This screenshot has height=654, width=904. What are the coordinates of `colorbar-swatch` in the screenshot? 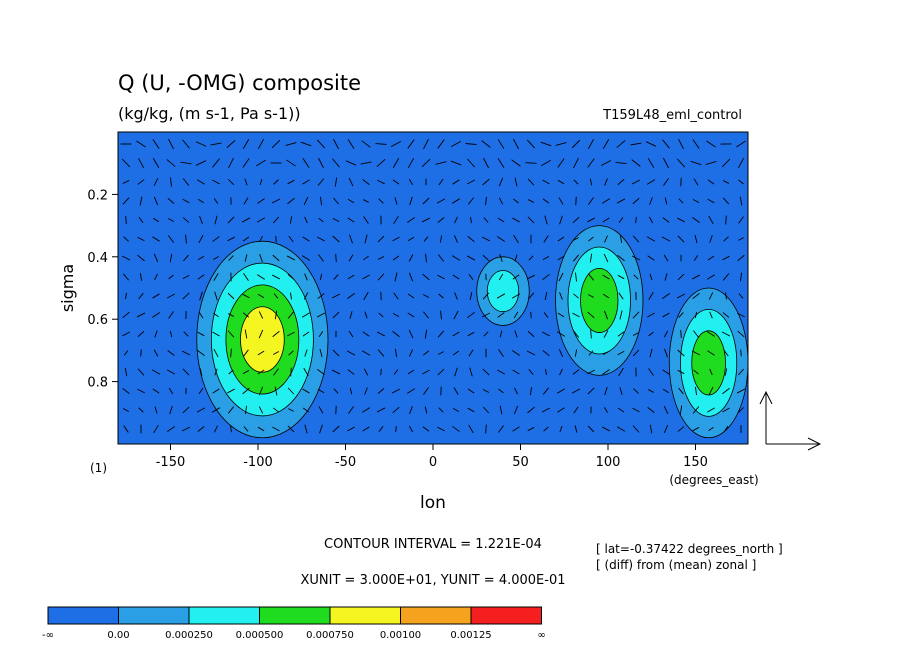 It's located at (154, 615).